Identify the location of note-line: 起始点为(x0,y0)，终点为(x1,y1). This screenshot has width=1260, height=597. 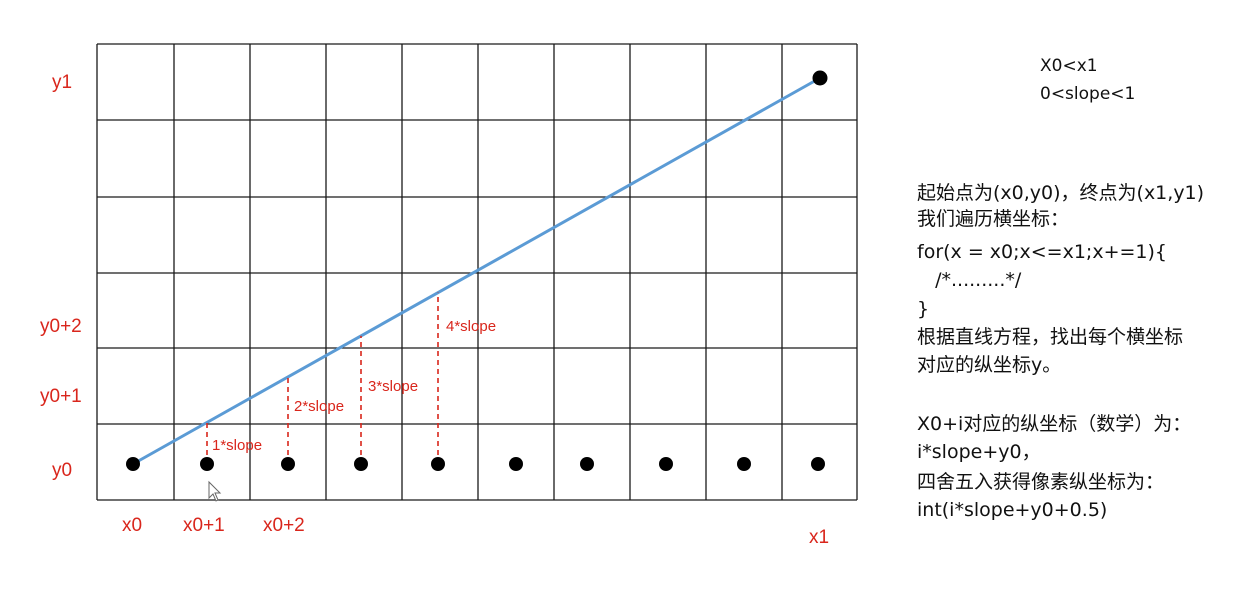
(1061, 193).